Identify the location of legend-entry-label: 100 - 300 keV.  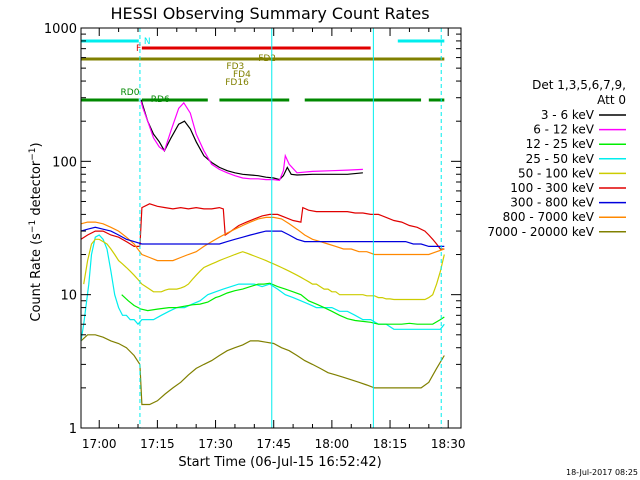
(552, 188).